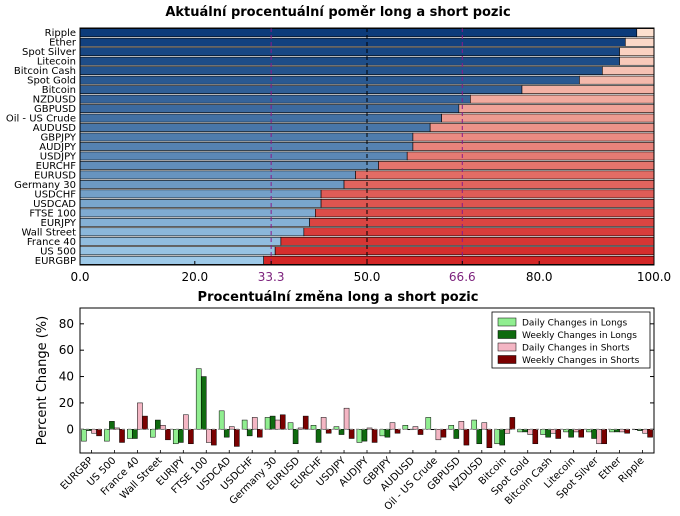  Describe the element at coordinates (41, 119) in the screenshot. I see `category-label-oil-us-crude: Oil - US Crude` at that location.